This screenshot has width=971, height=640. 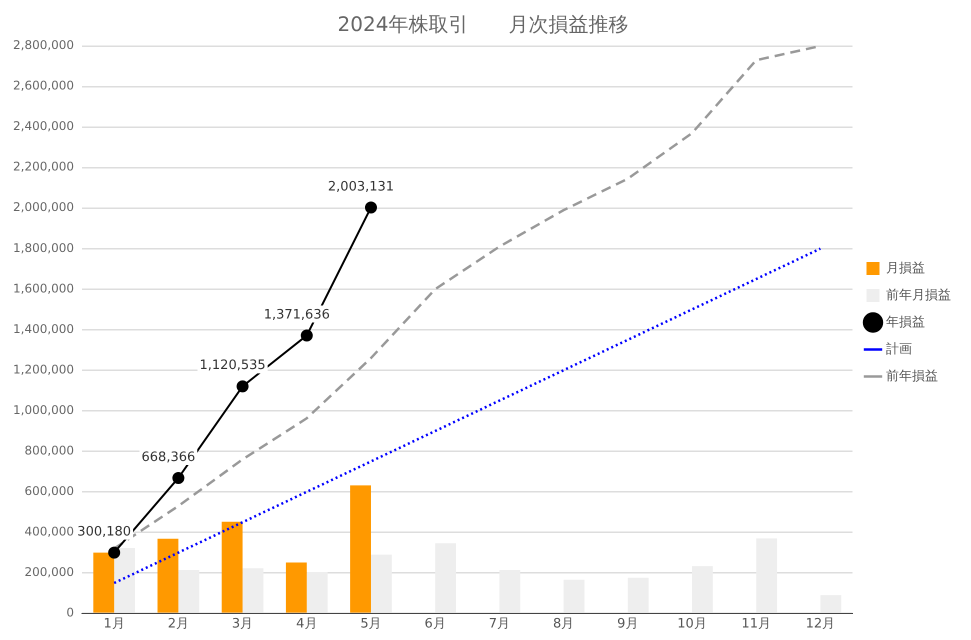 What do you see at coordinates (179, 624) in the screenshot?
I see `x-tick-label: 2月` at bounding box center [179, 624].